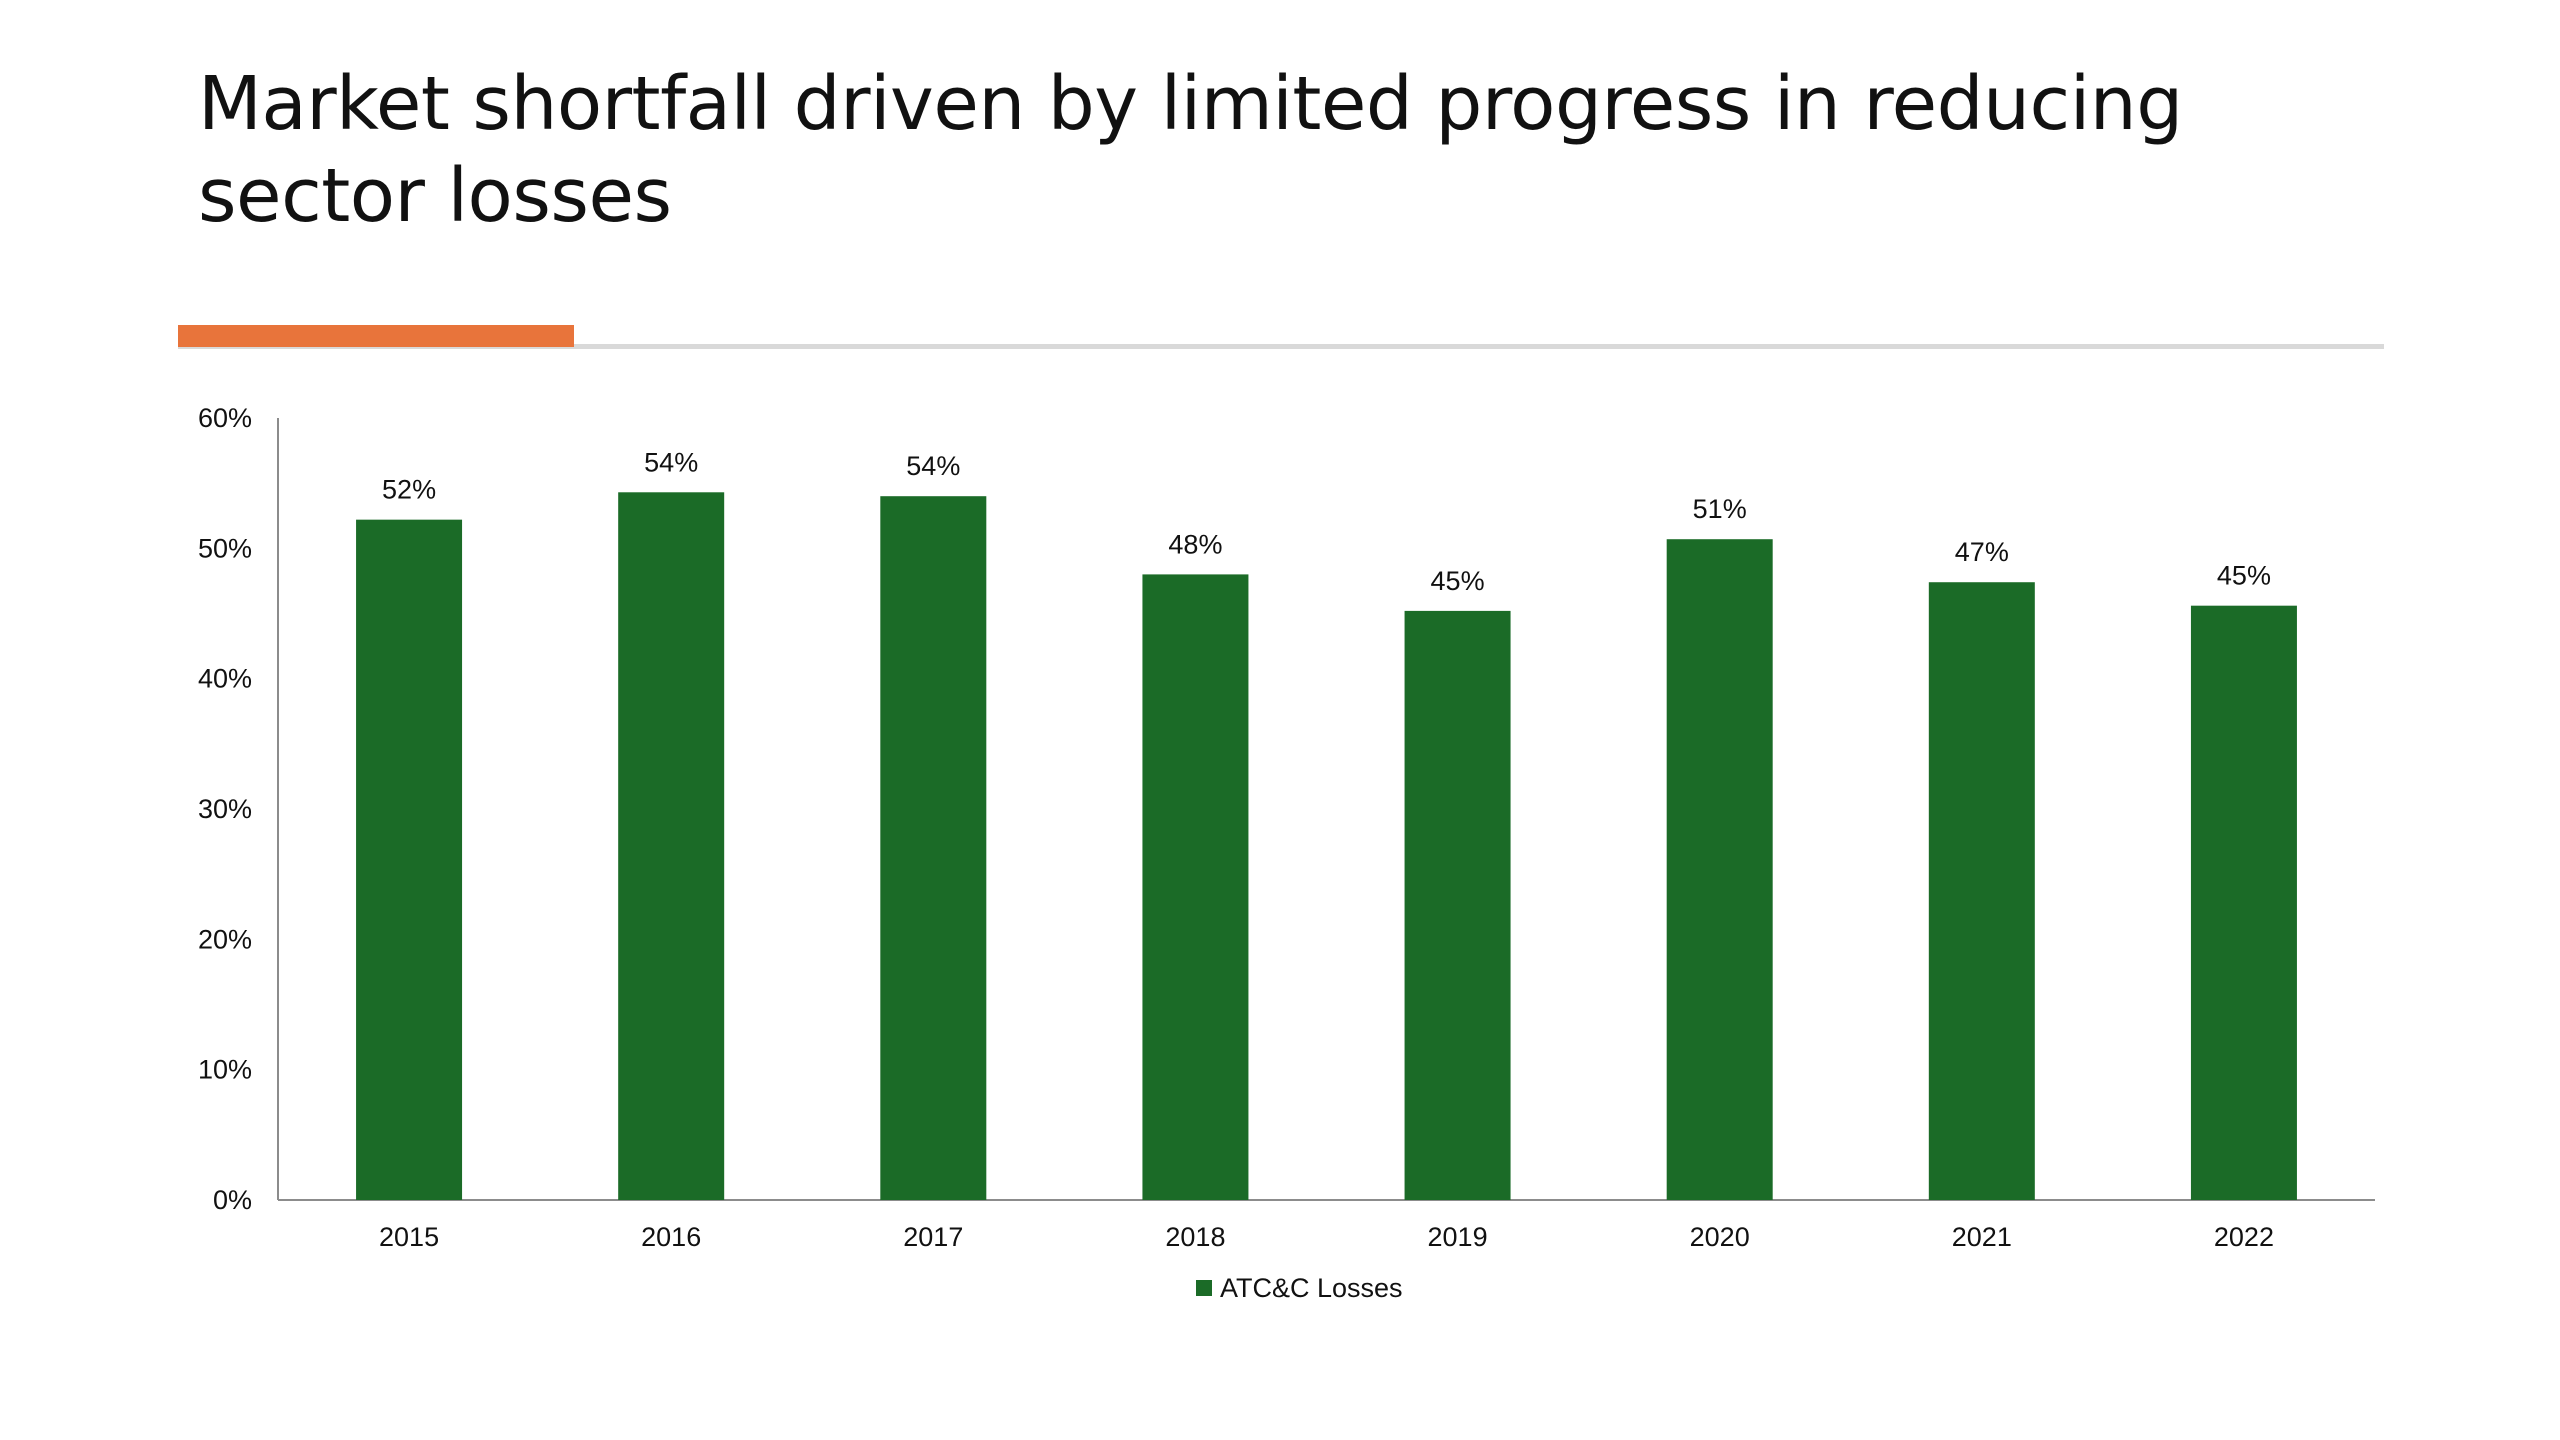 The height and width of the screenshot is (1440, 2560). Describe the element at coordinates (225, 1070) in the screenshot. I see `y-tick-label: 10%` at that location.